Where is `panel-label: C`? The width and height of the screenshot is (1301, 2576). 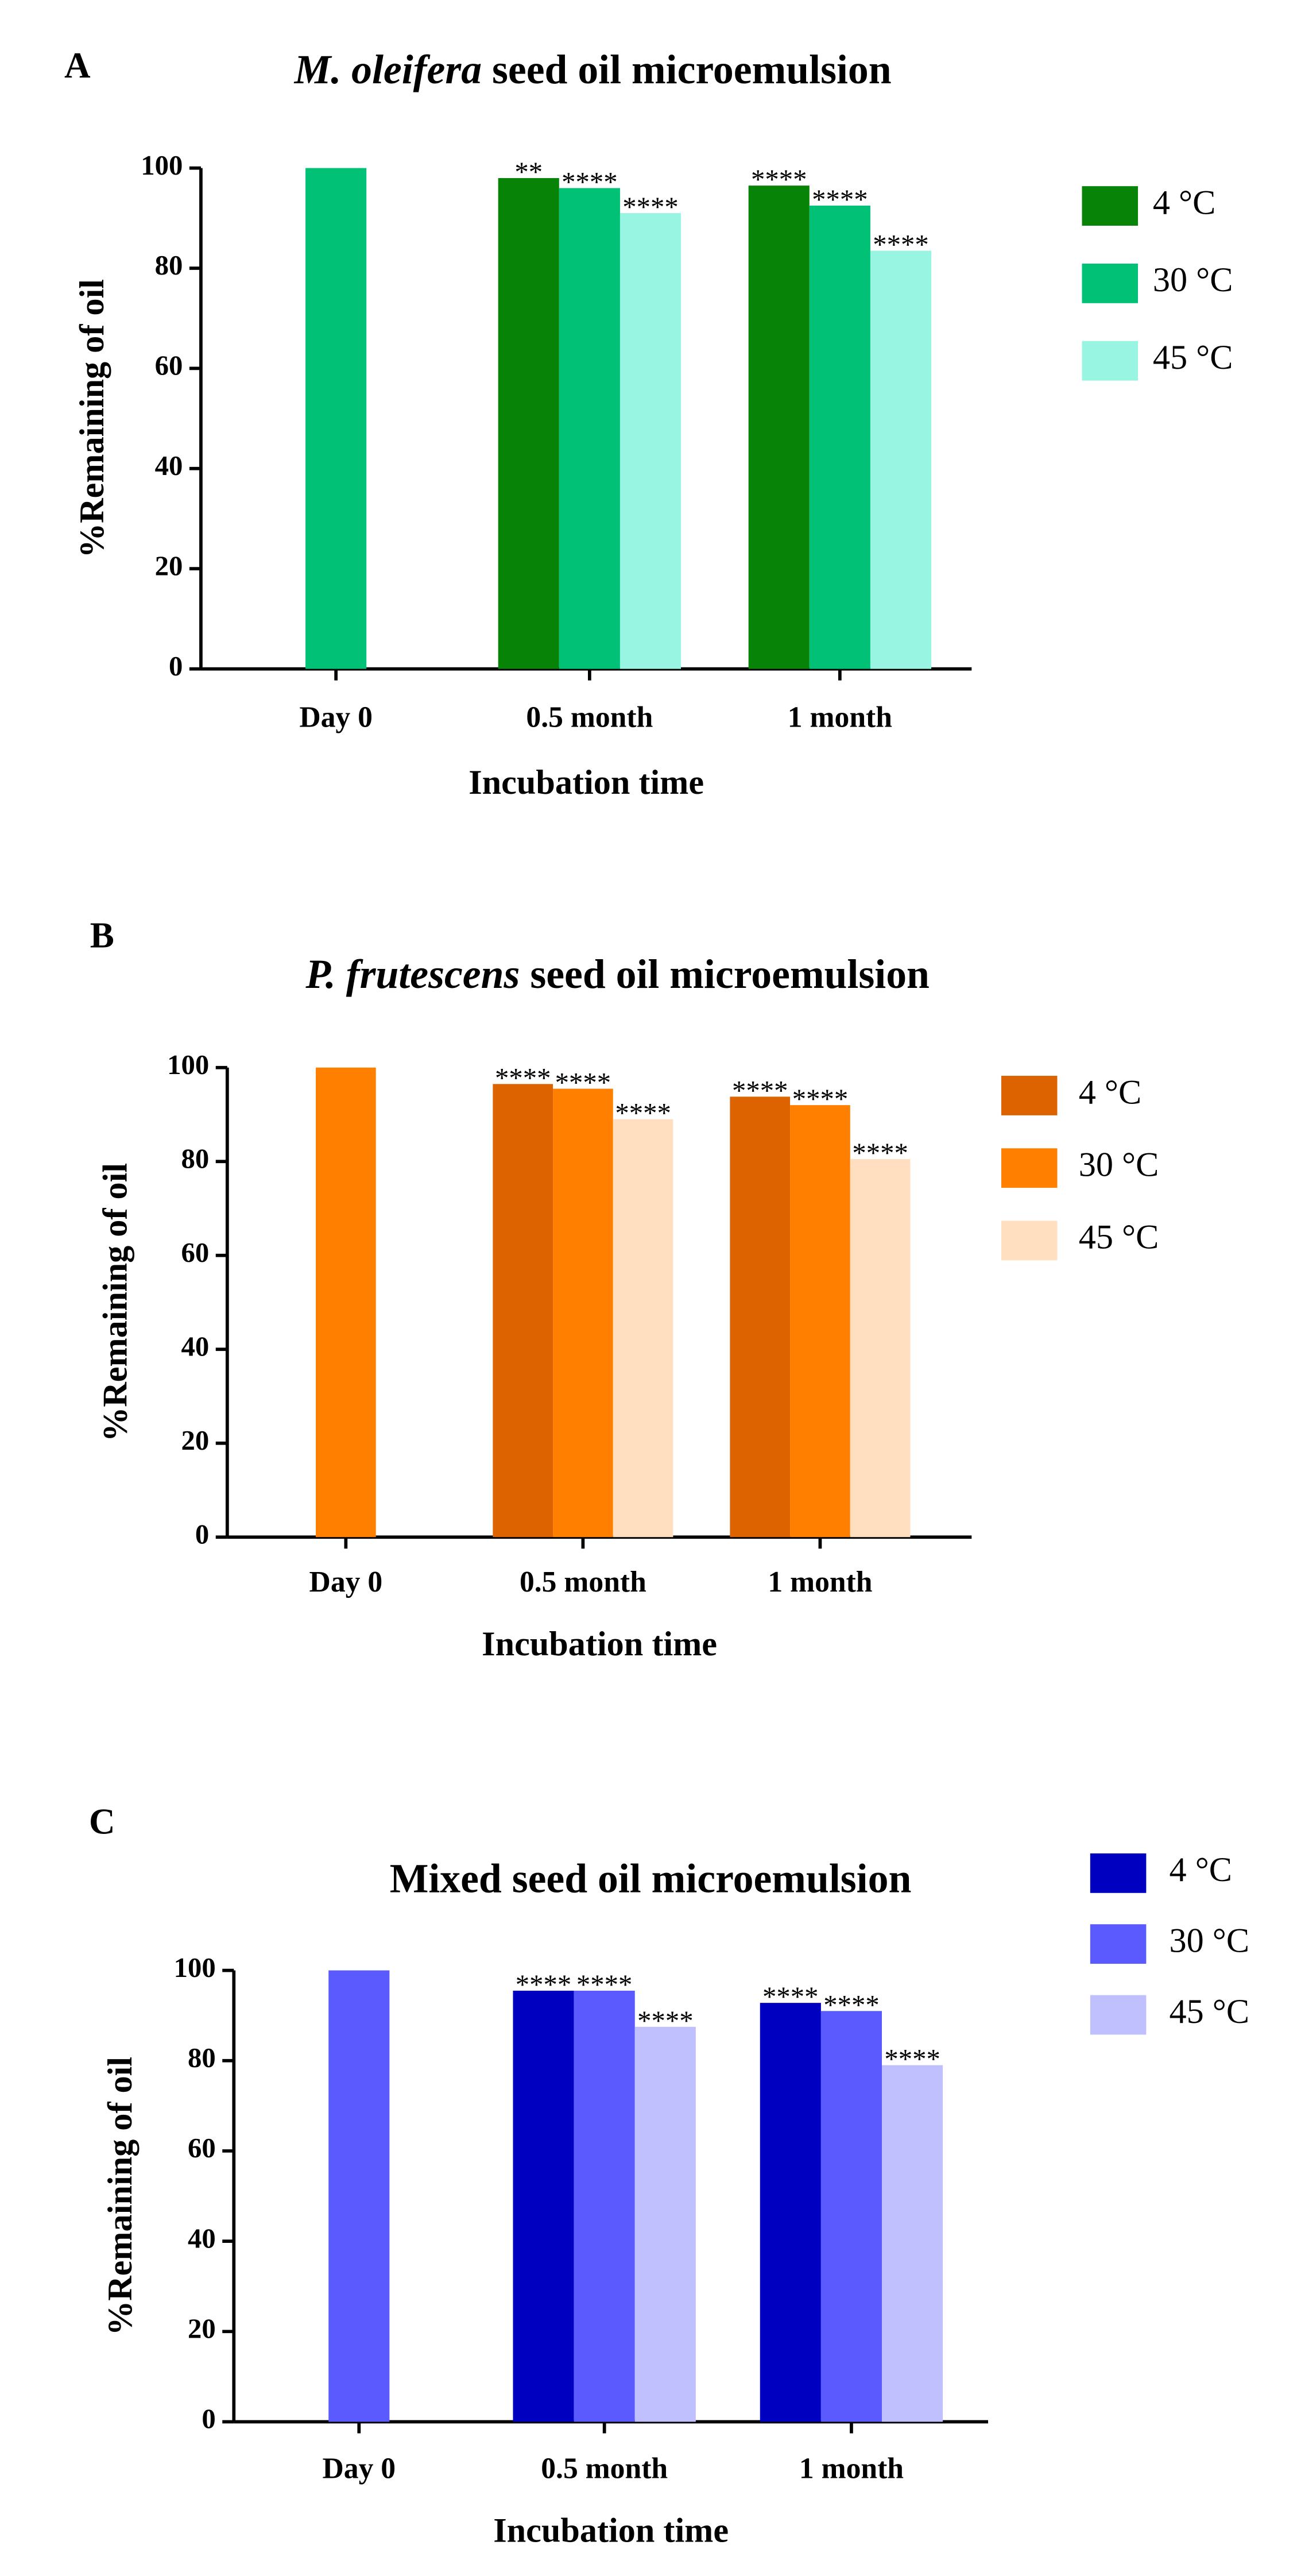
panel-label: C is located at coordinates (102, 1822).